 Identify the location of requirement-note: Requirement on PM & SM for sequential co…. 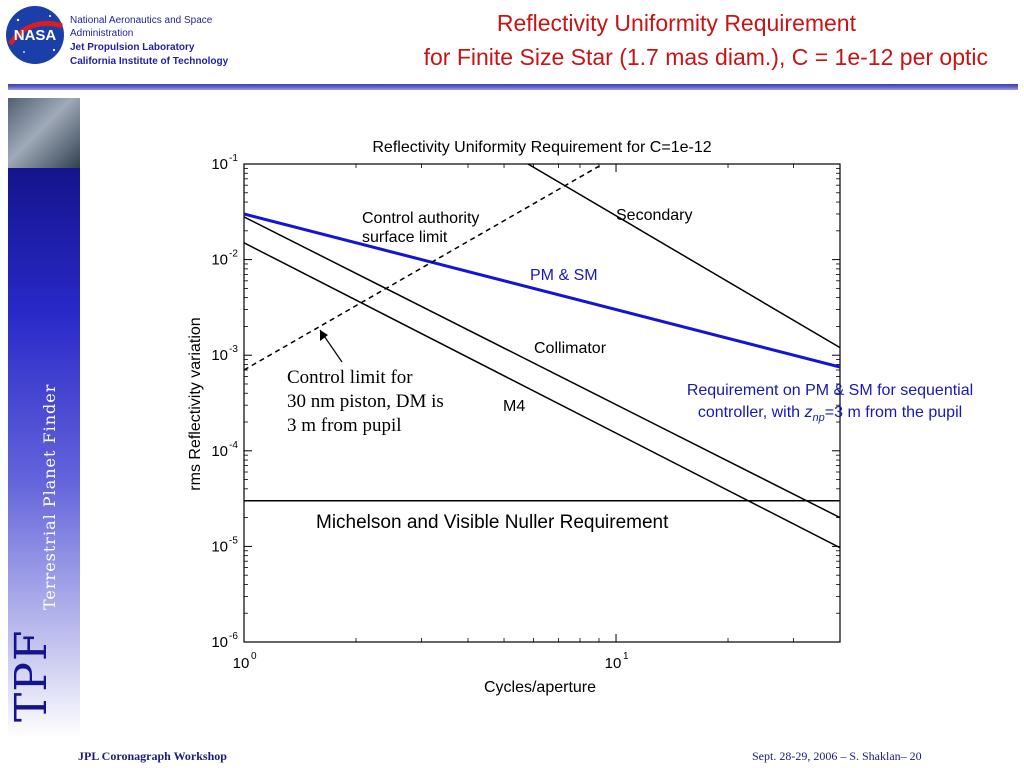
(830, 404).